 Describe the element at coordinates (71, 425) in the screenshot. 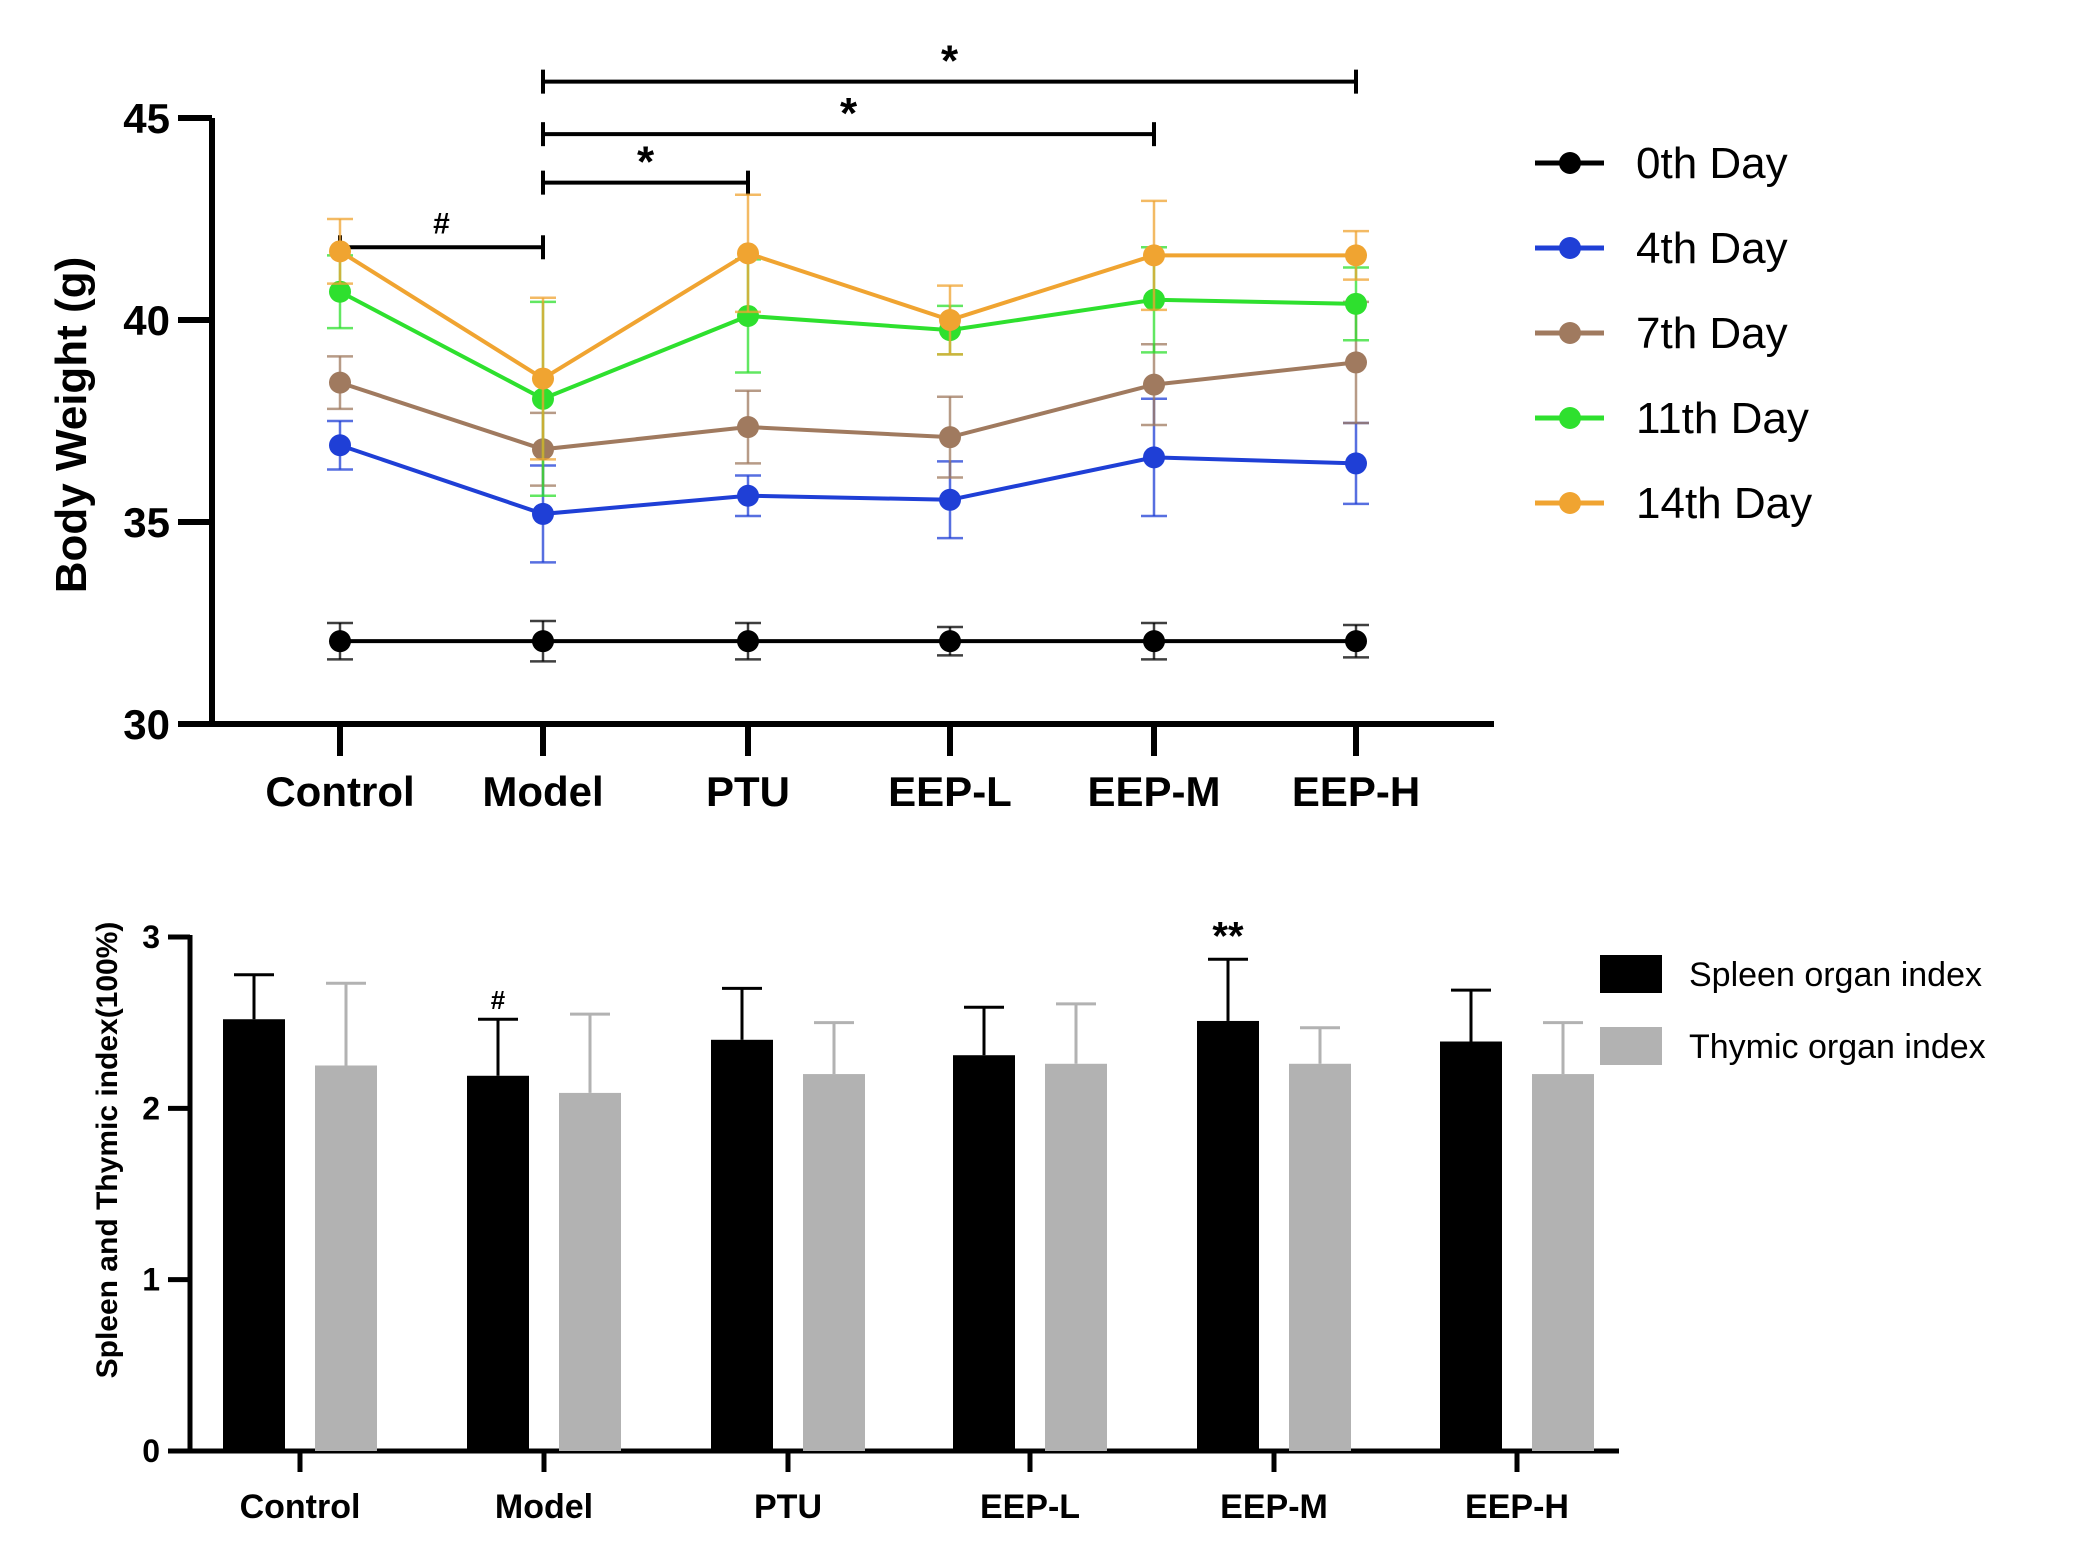

I see `line-chart-ylabel: Body Weight (g)` at that location.